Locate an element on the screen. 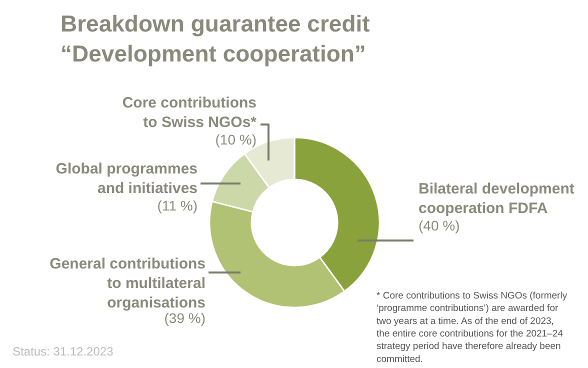 This screenshot has width=588, height=368. data-label: (11 %) is located at coordinates (177, 206).